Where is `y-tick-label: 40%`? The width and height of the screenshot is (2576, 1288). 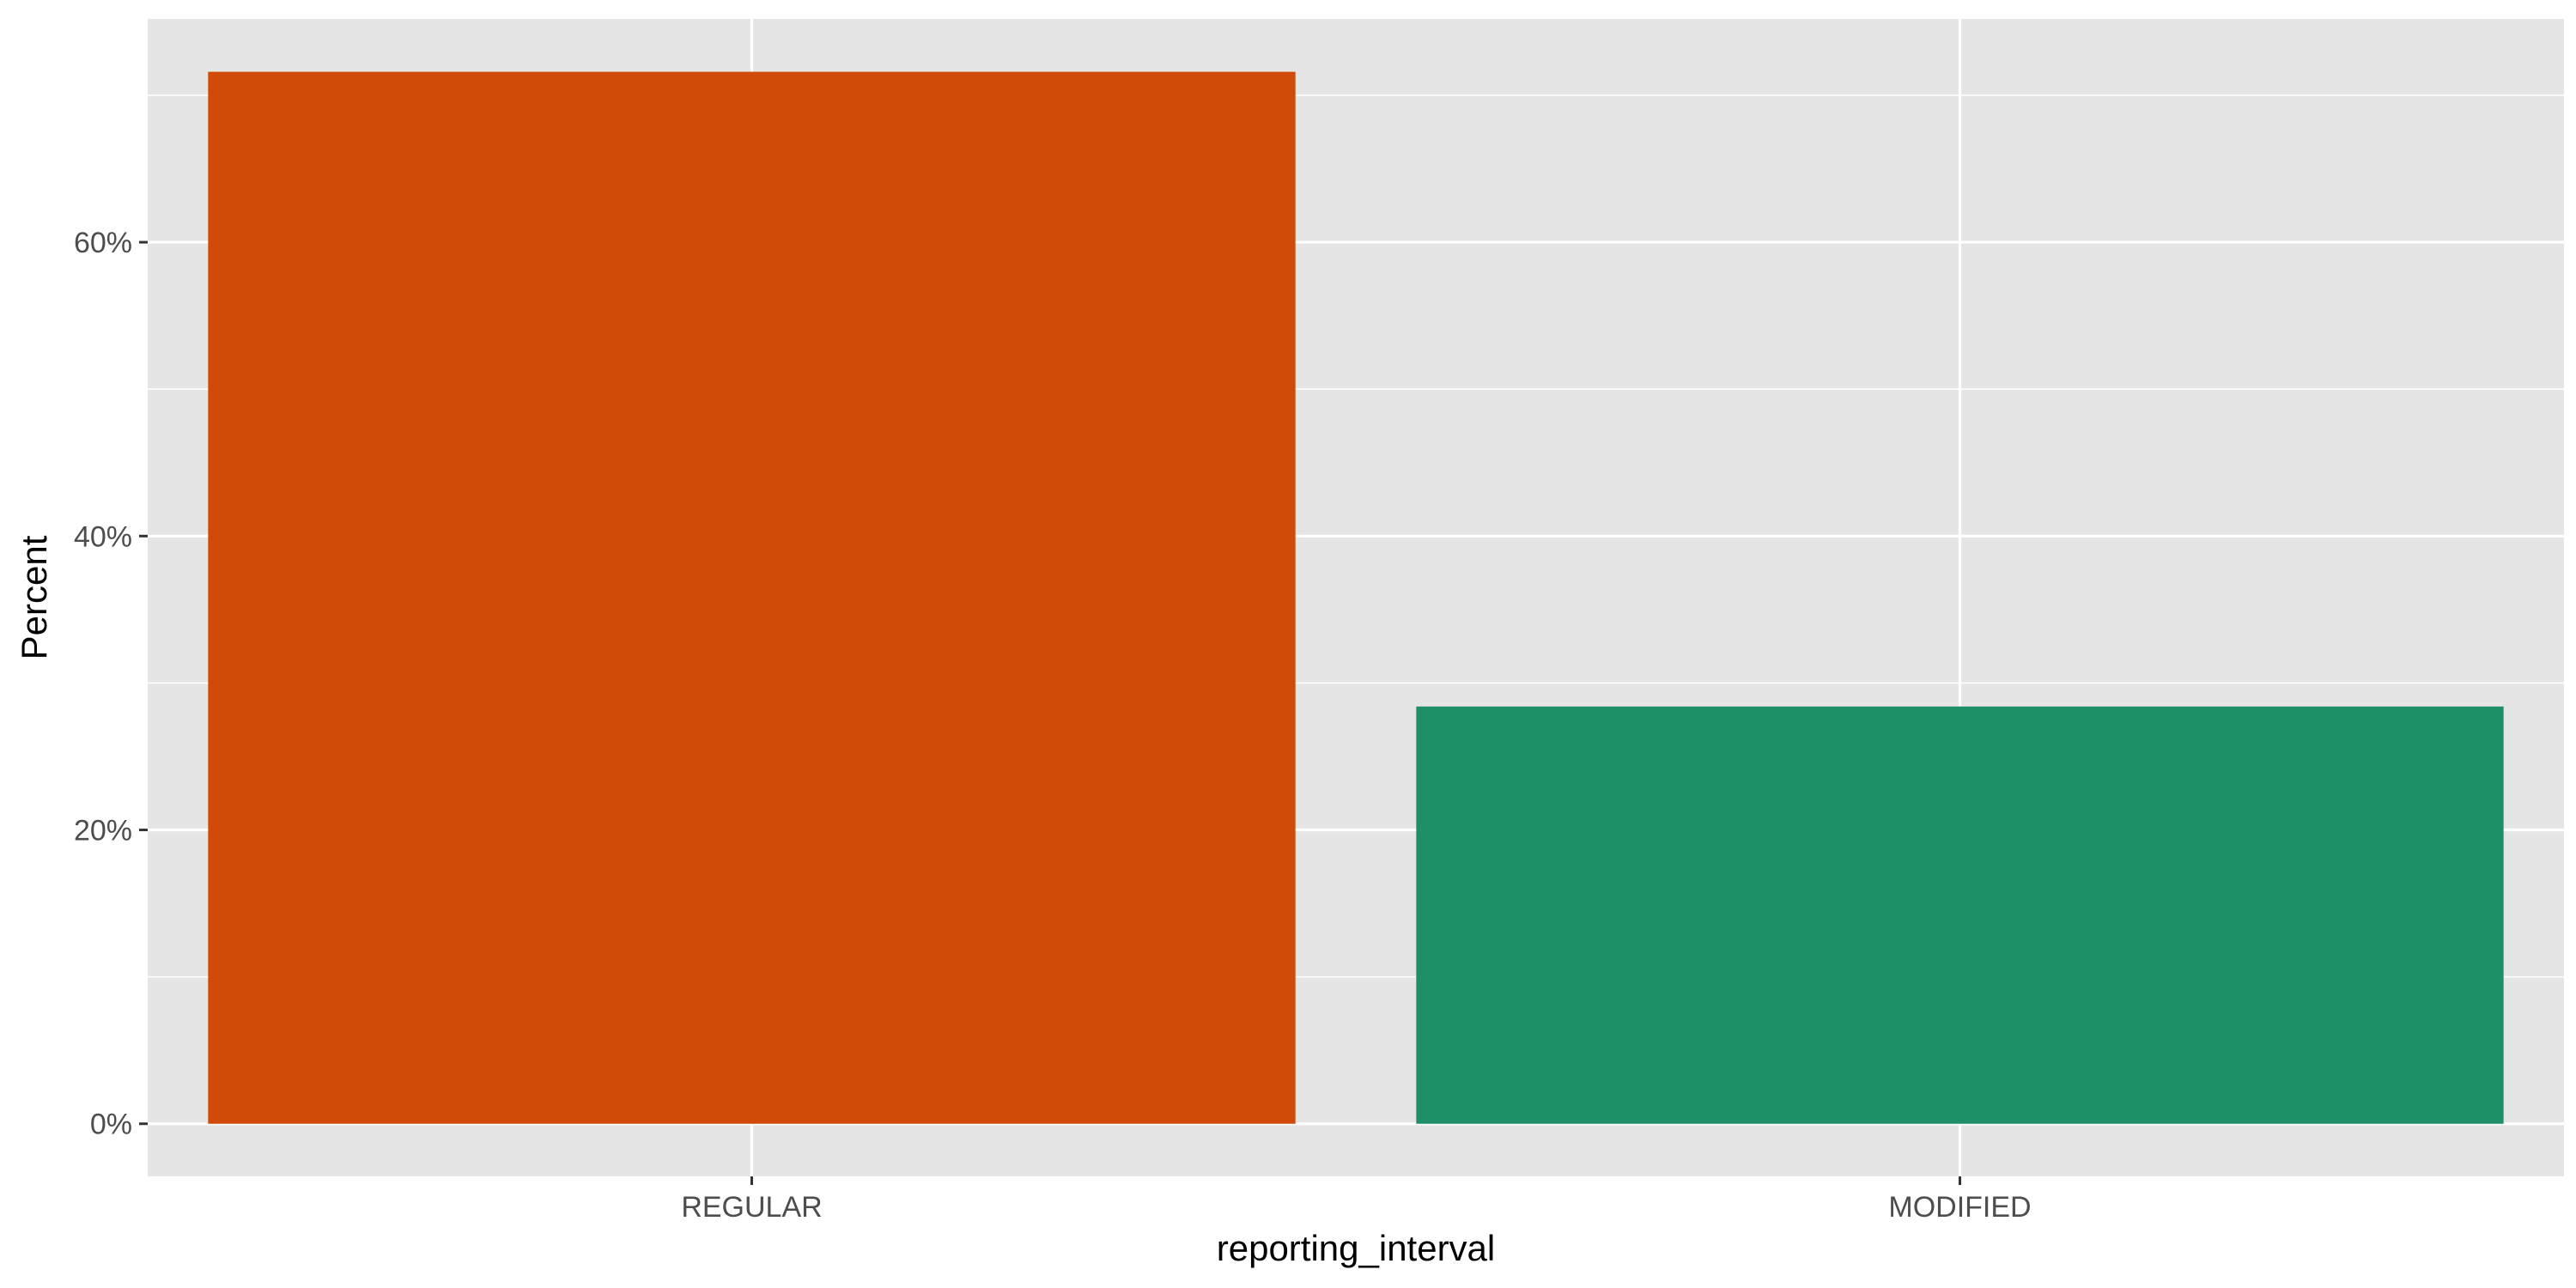 y-tick-label: 40% is located at coordinates (103, 536).